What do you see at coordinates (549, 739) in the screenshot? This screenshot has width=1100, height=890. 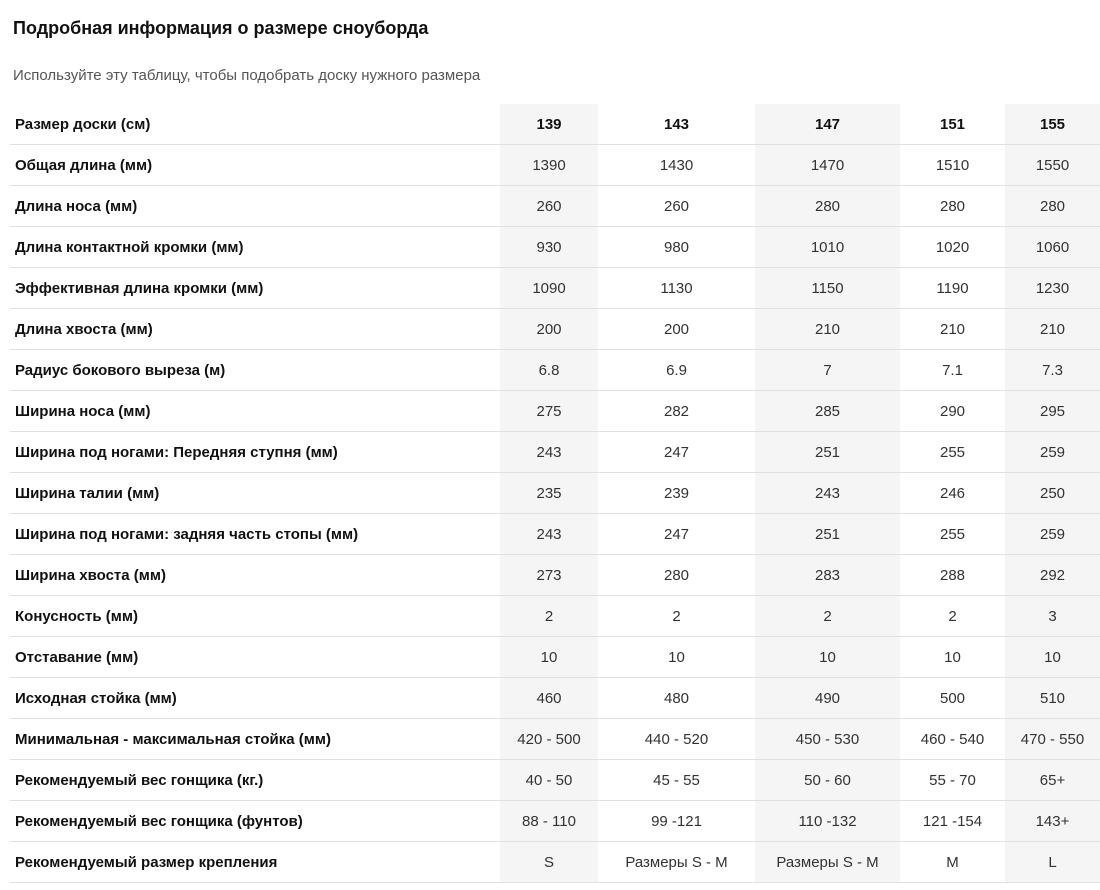 I see `row-value: 420 - 500` at bounding box center [549, 739].